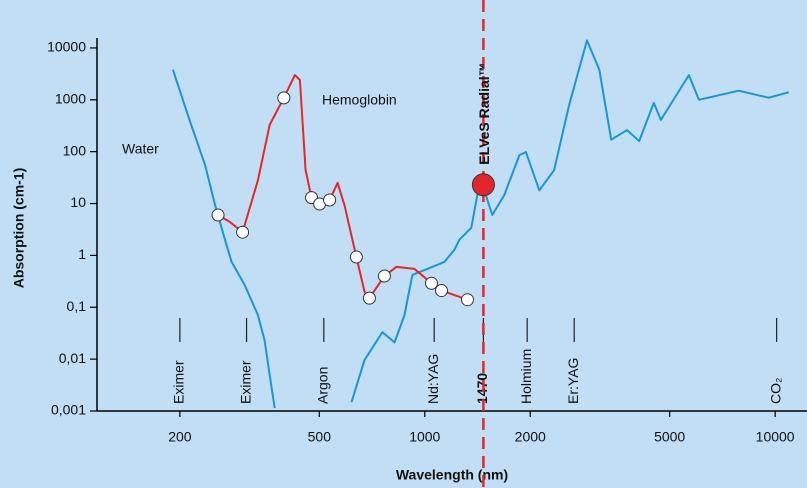  What do you see at coordinates (359, 100) in the screenshot?
I see `annotation: Hemoglobin` at bounding box center [359, 100].